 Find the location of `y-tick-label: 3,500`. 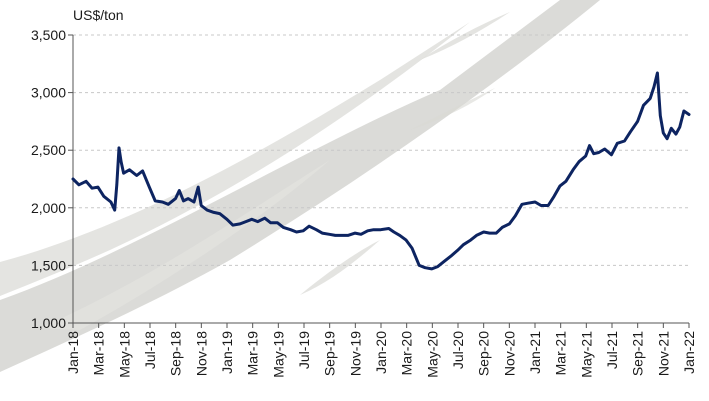

y-tick-label: 3,500 is located at coordinates (48, 35).